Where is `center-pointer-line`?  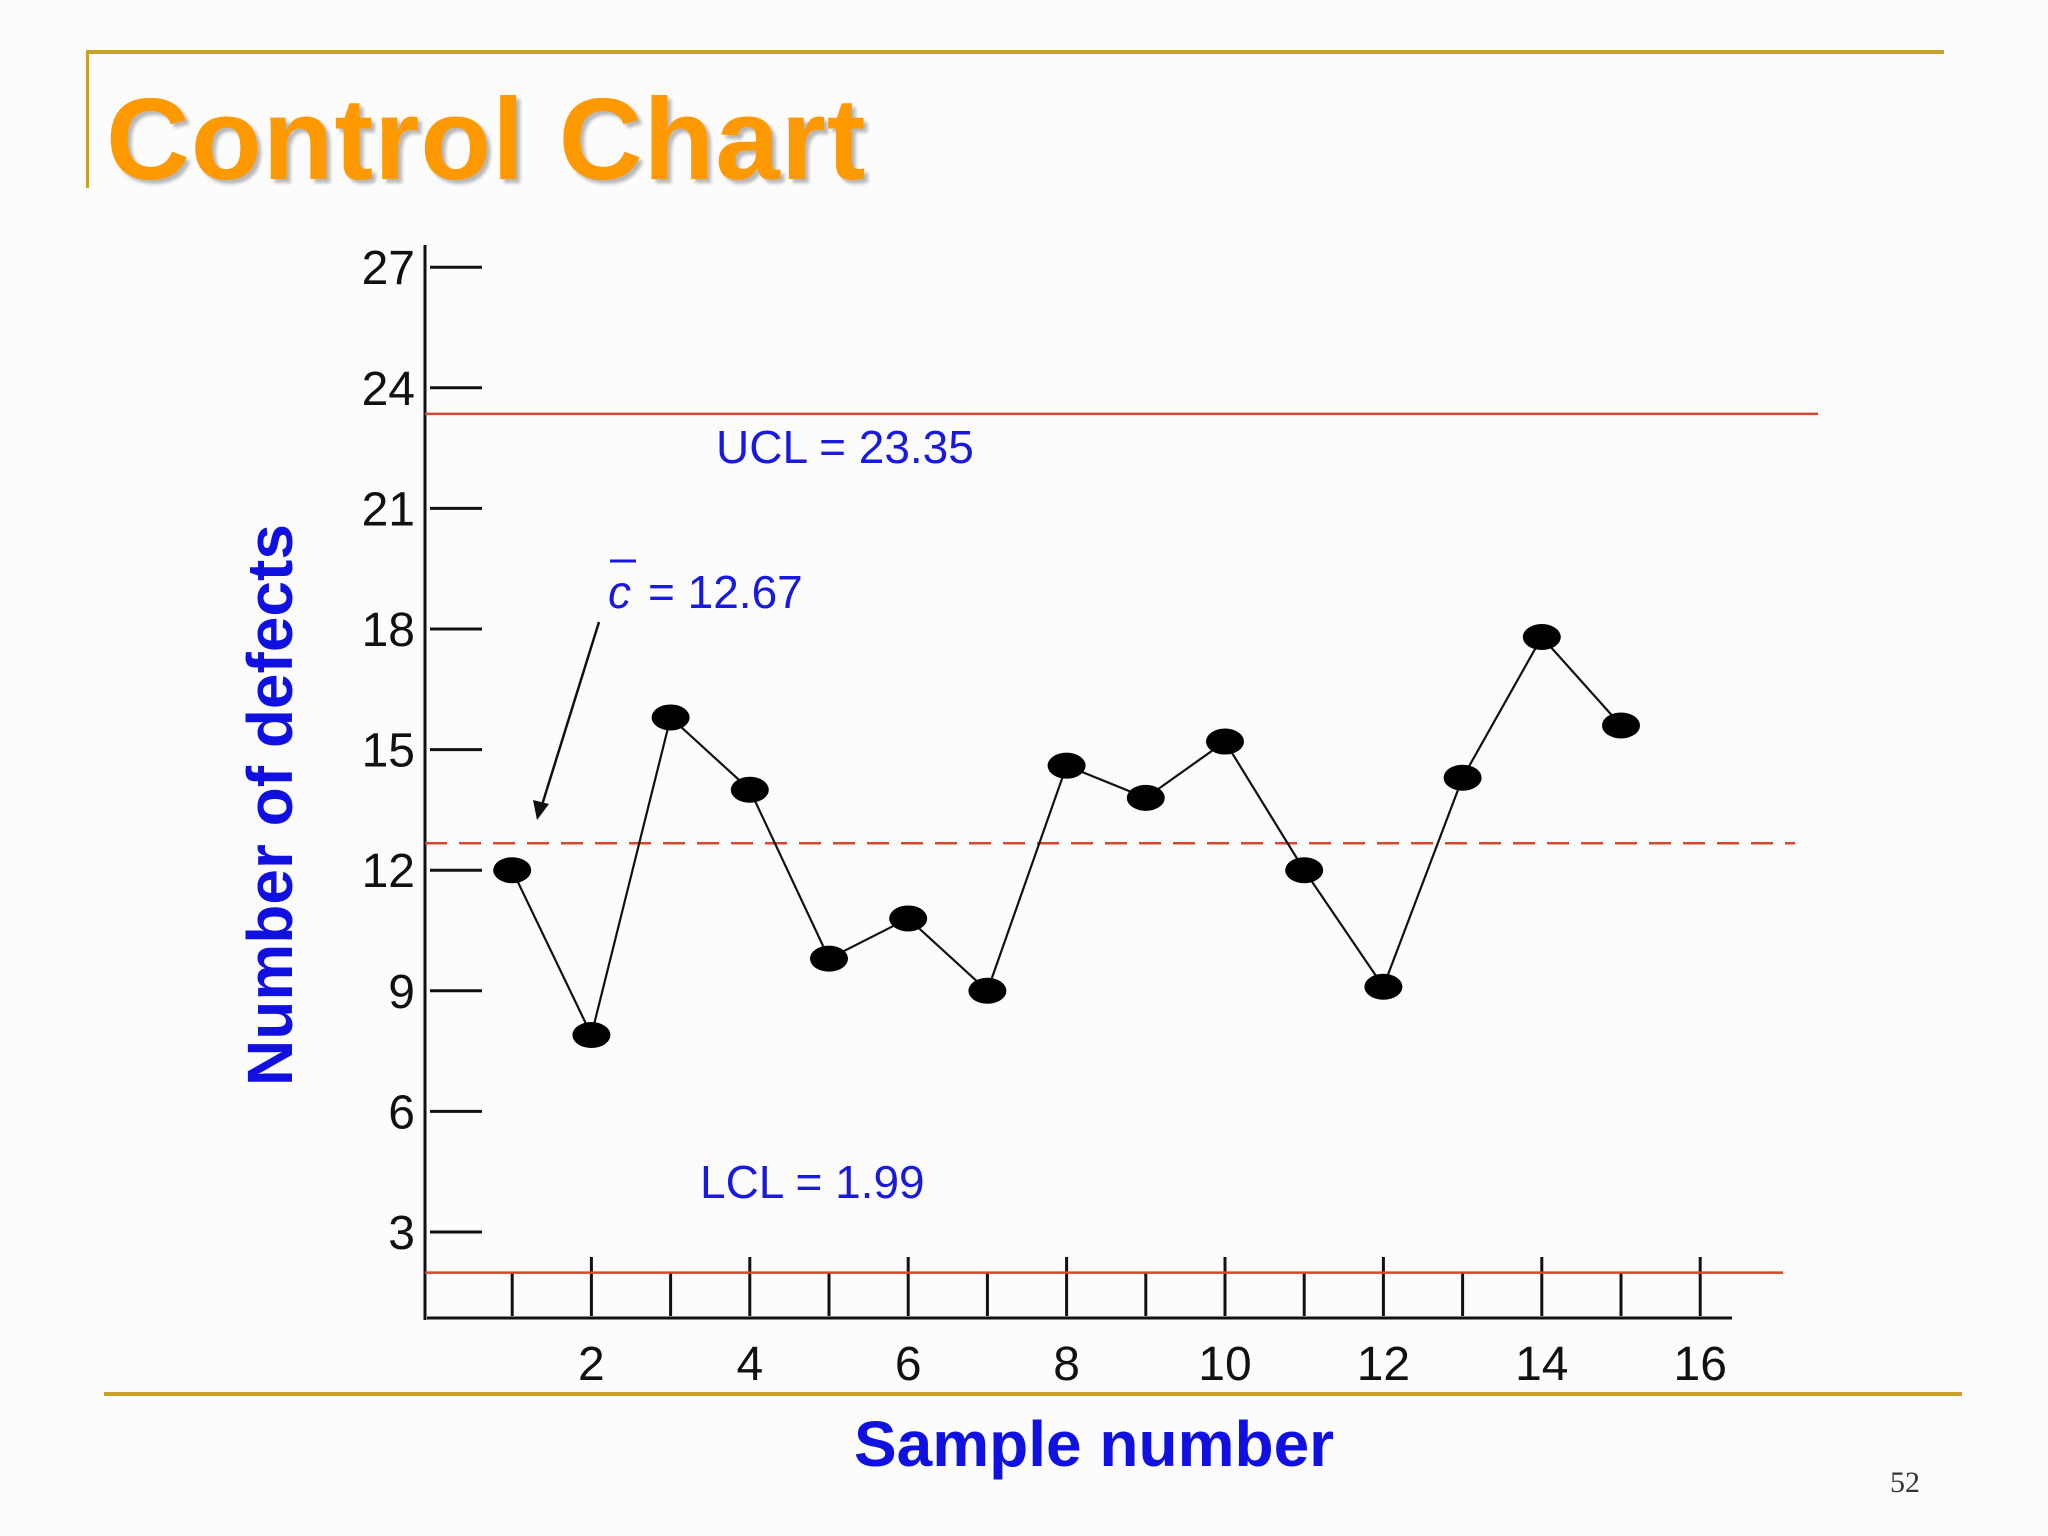
center-pointer-line is located at coordinates (570, 713).